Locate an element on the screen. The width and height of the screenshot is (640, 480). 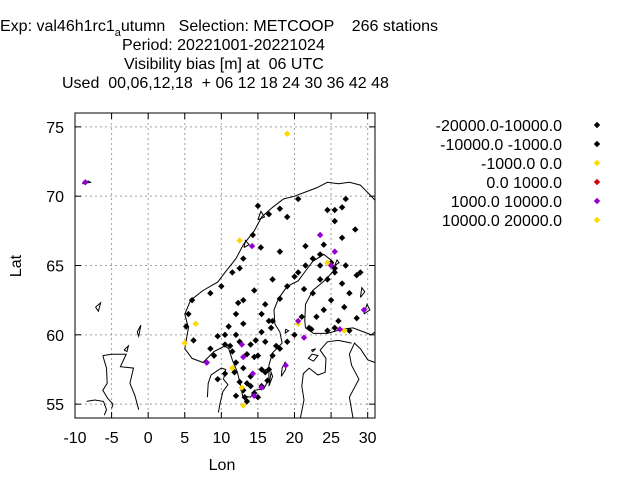
legend-label: -10000.0 -1000.0 is located at coordinates (501, 145).